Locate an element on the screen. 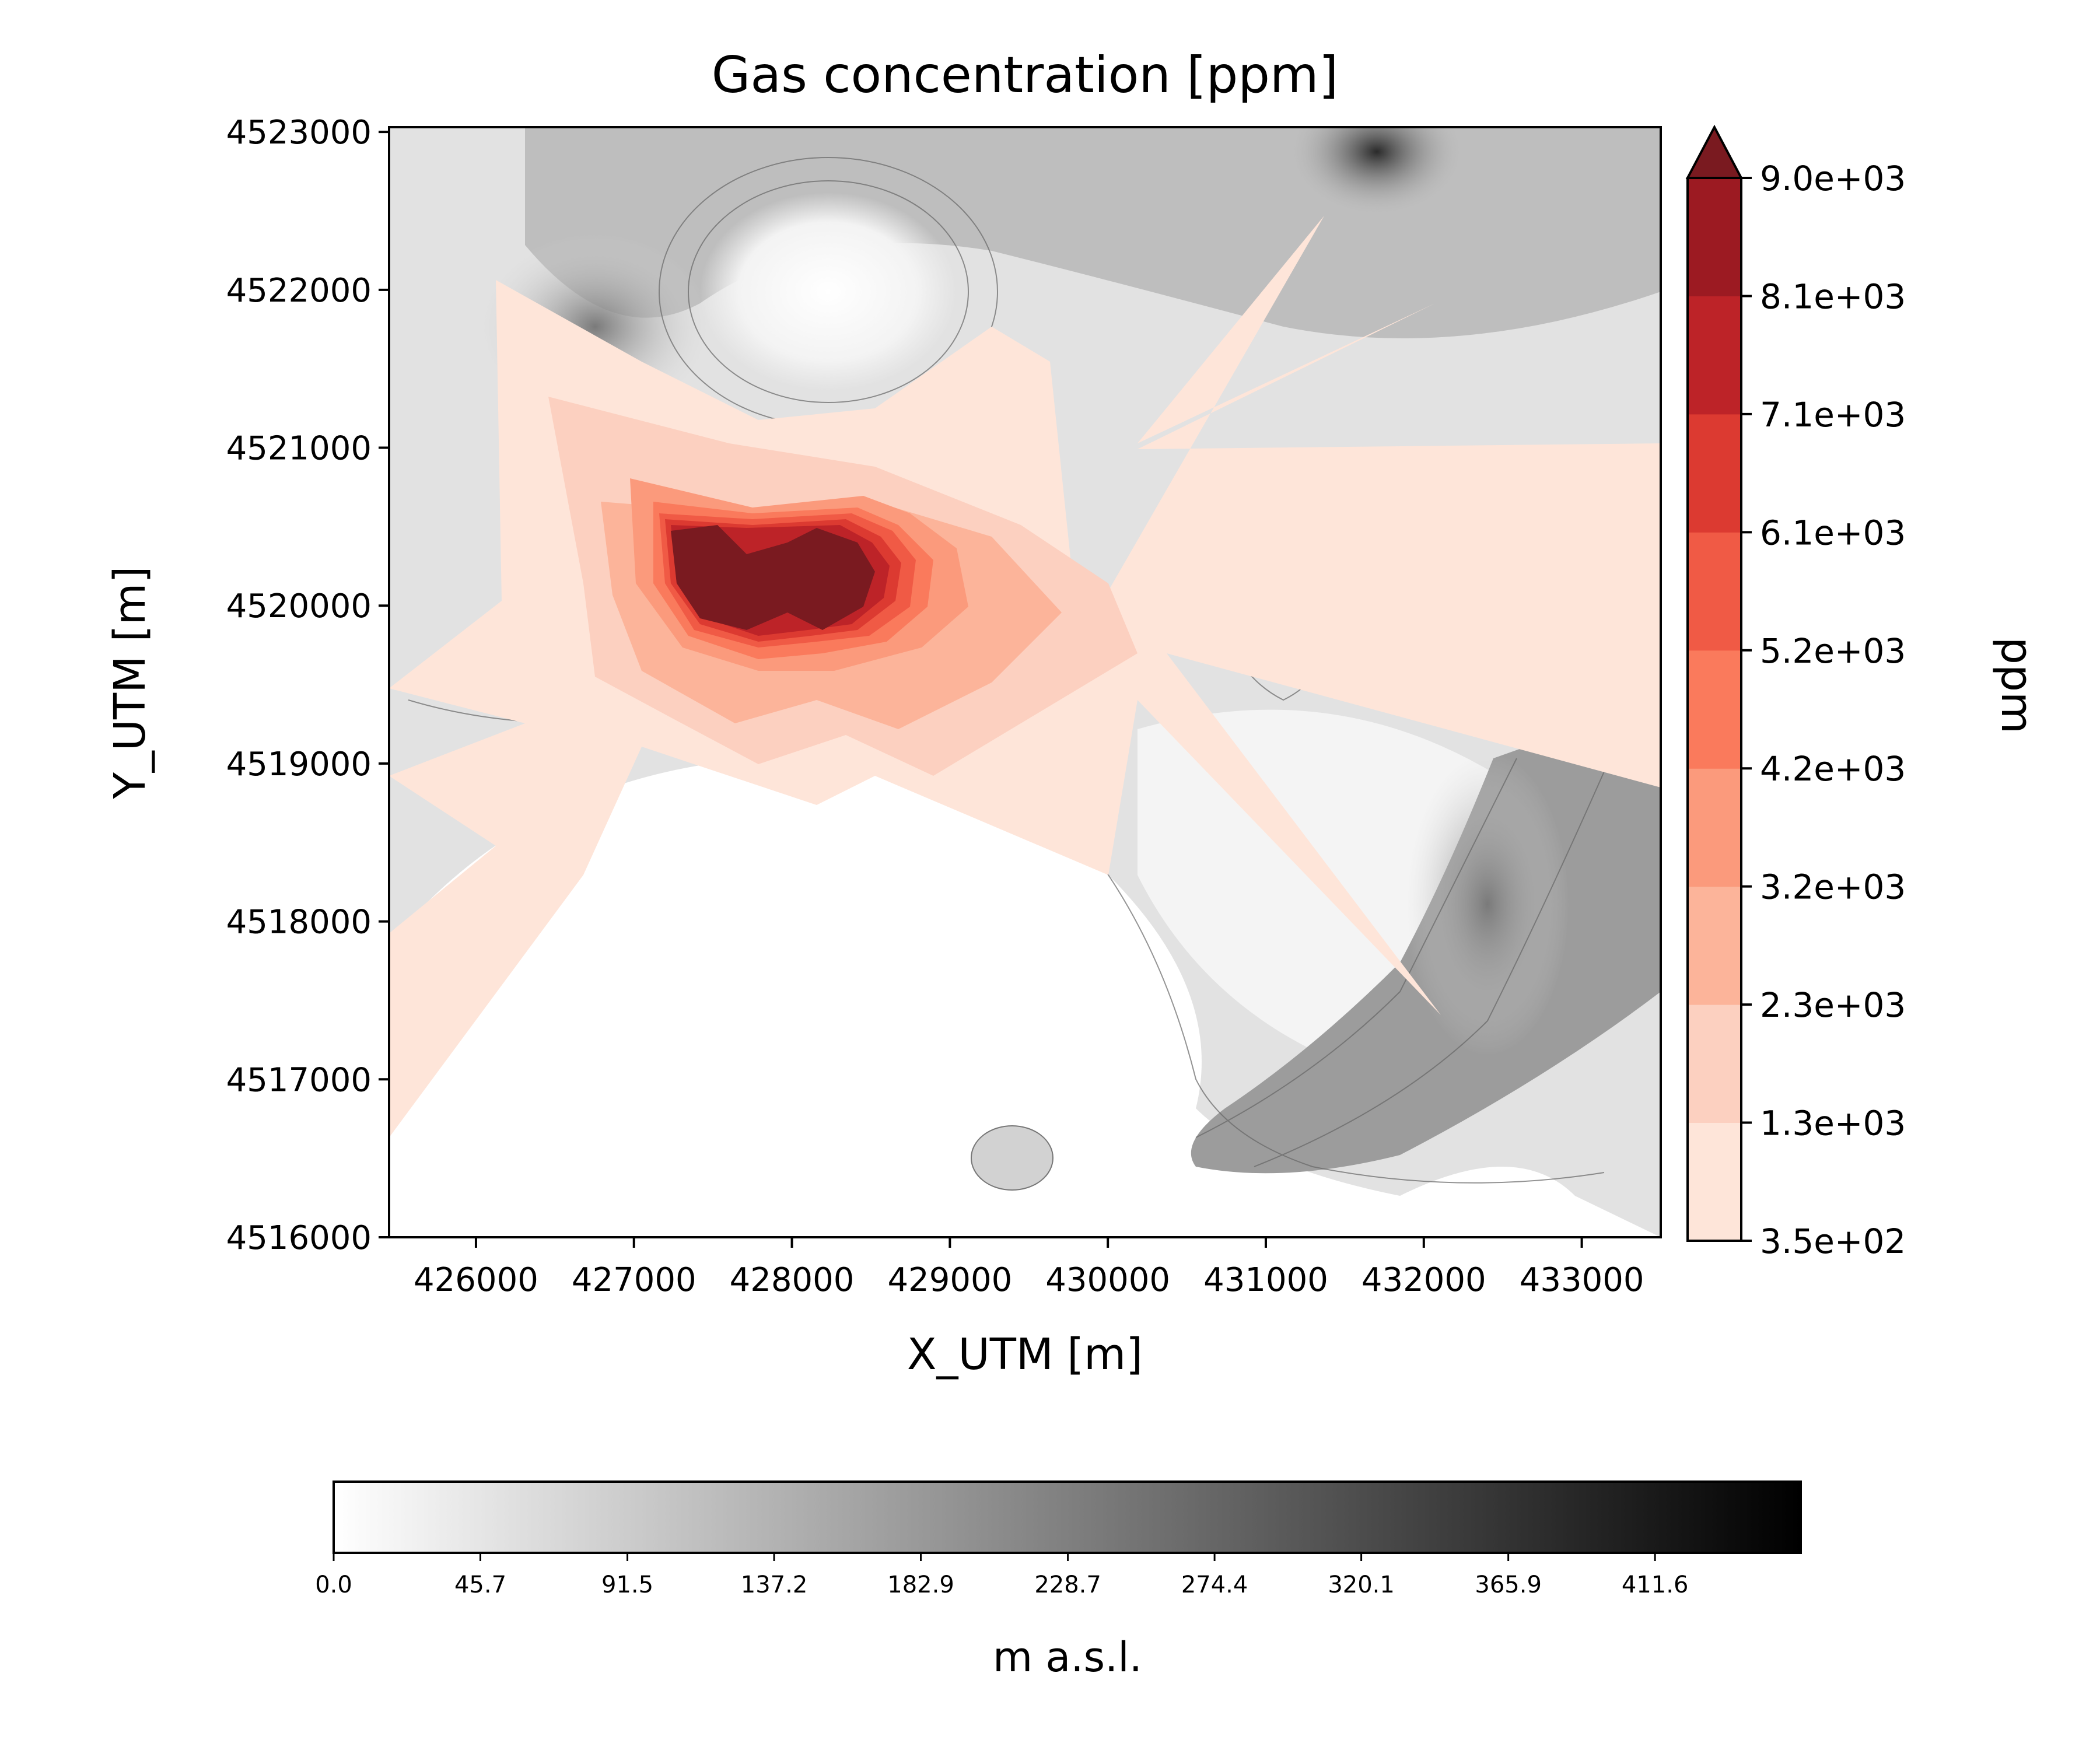 The height and width of the screenshot is (1750, 2100). elevation-tick-label: 91.5 is located at coordinates (627, 1585).